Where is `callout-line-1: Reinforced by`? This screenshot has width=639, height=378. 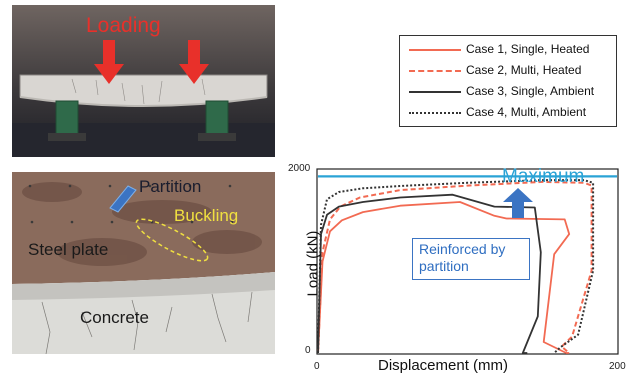 callout-line-1: Reinforced by is located at coordinates (462, 249).